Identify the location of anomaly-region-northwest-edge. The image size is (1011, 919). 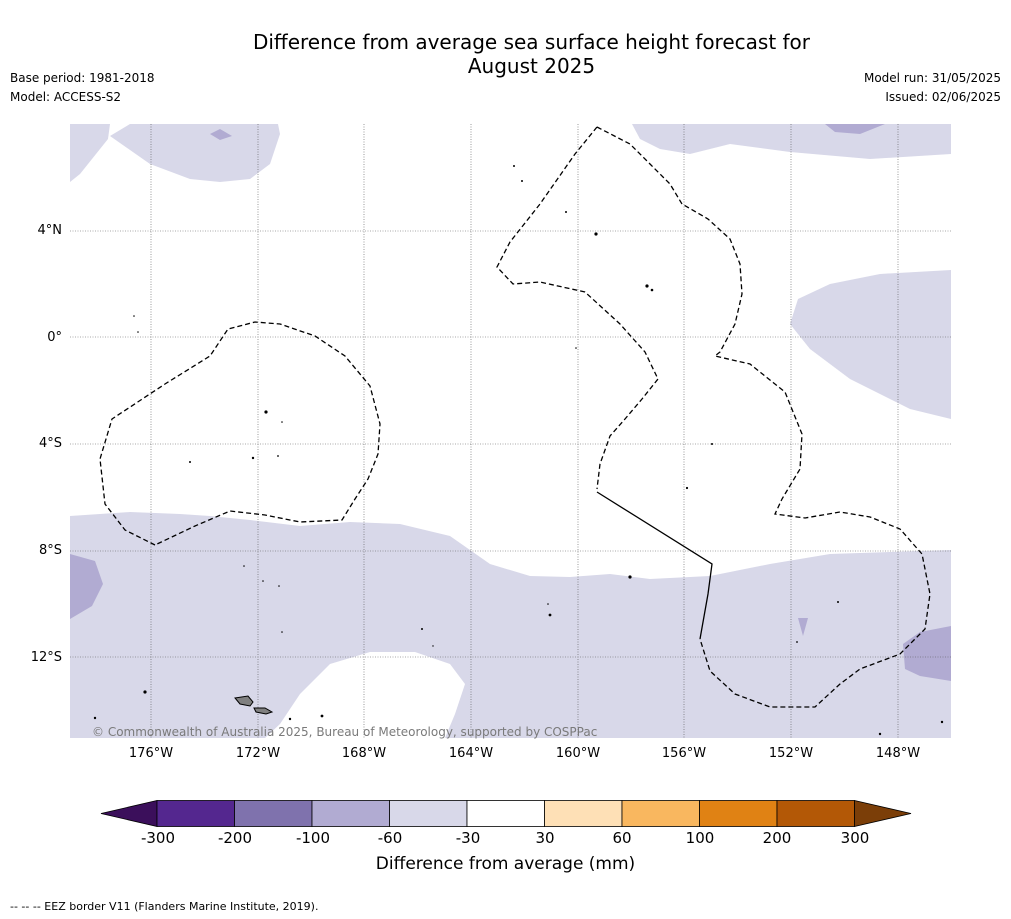
(90, 153).